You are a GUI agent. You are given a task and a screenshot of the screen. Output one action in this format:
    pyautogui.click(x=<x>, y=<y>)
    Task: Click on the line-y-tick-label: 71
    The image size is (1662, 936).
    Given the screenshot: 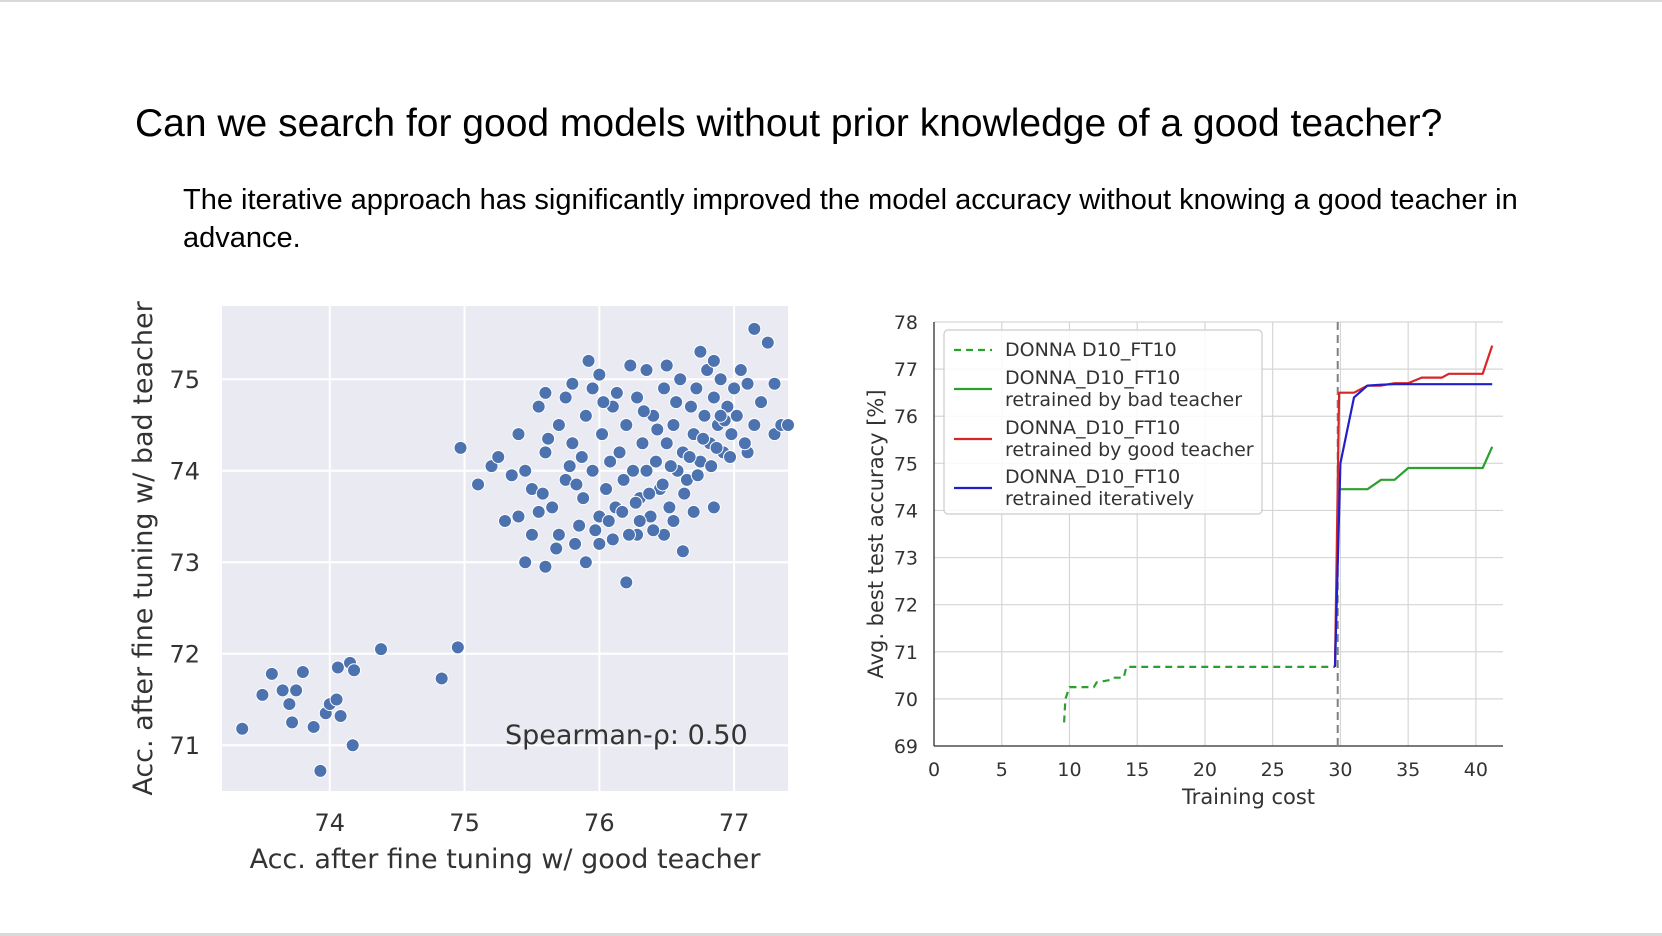 What is the action you would take?
    pyautogui.click(x=906, y=653)
    